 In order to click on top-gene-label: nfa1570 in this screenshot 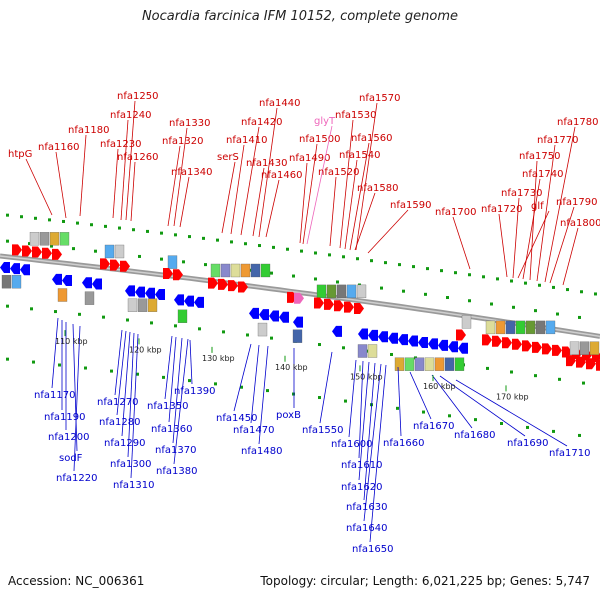, I will do `click(379, 98)`.